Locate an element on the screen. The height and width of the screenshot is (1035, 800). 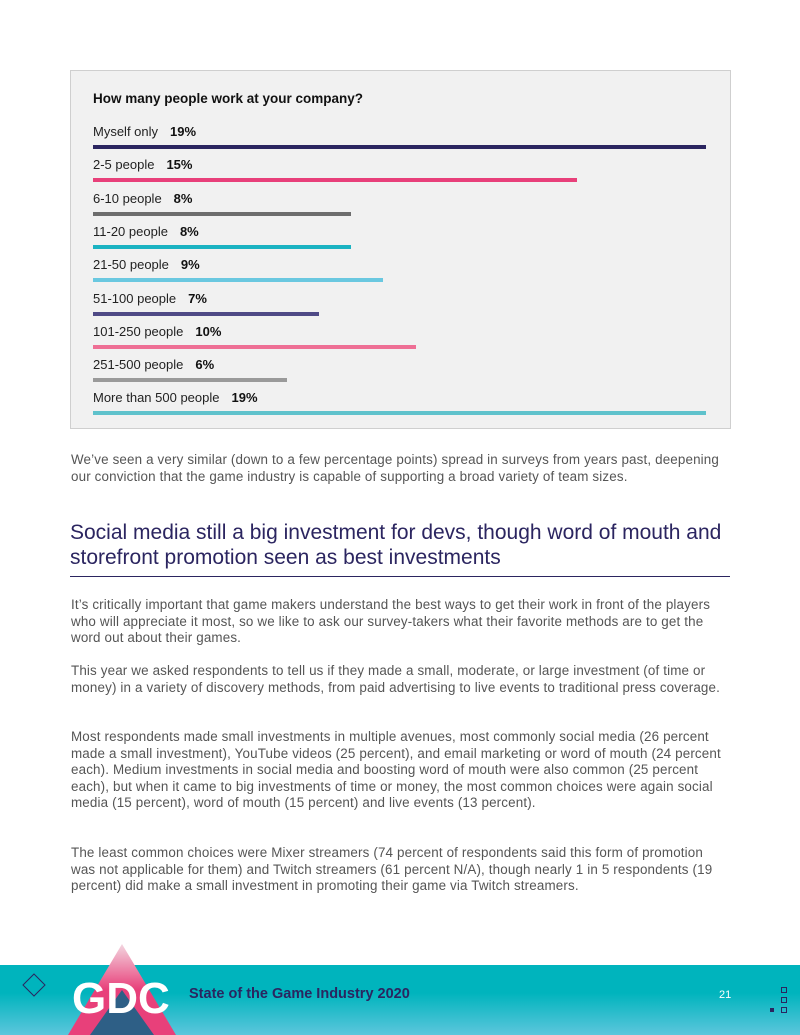
chart-row: 21-50 people 9% is located at coordinates (238, 272).